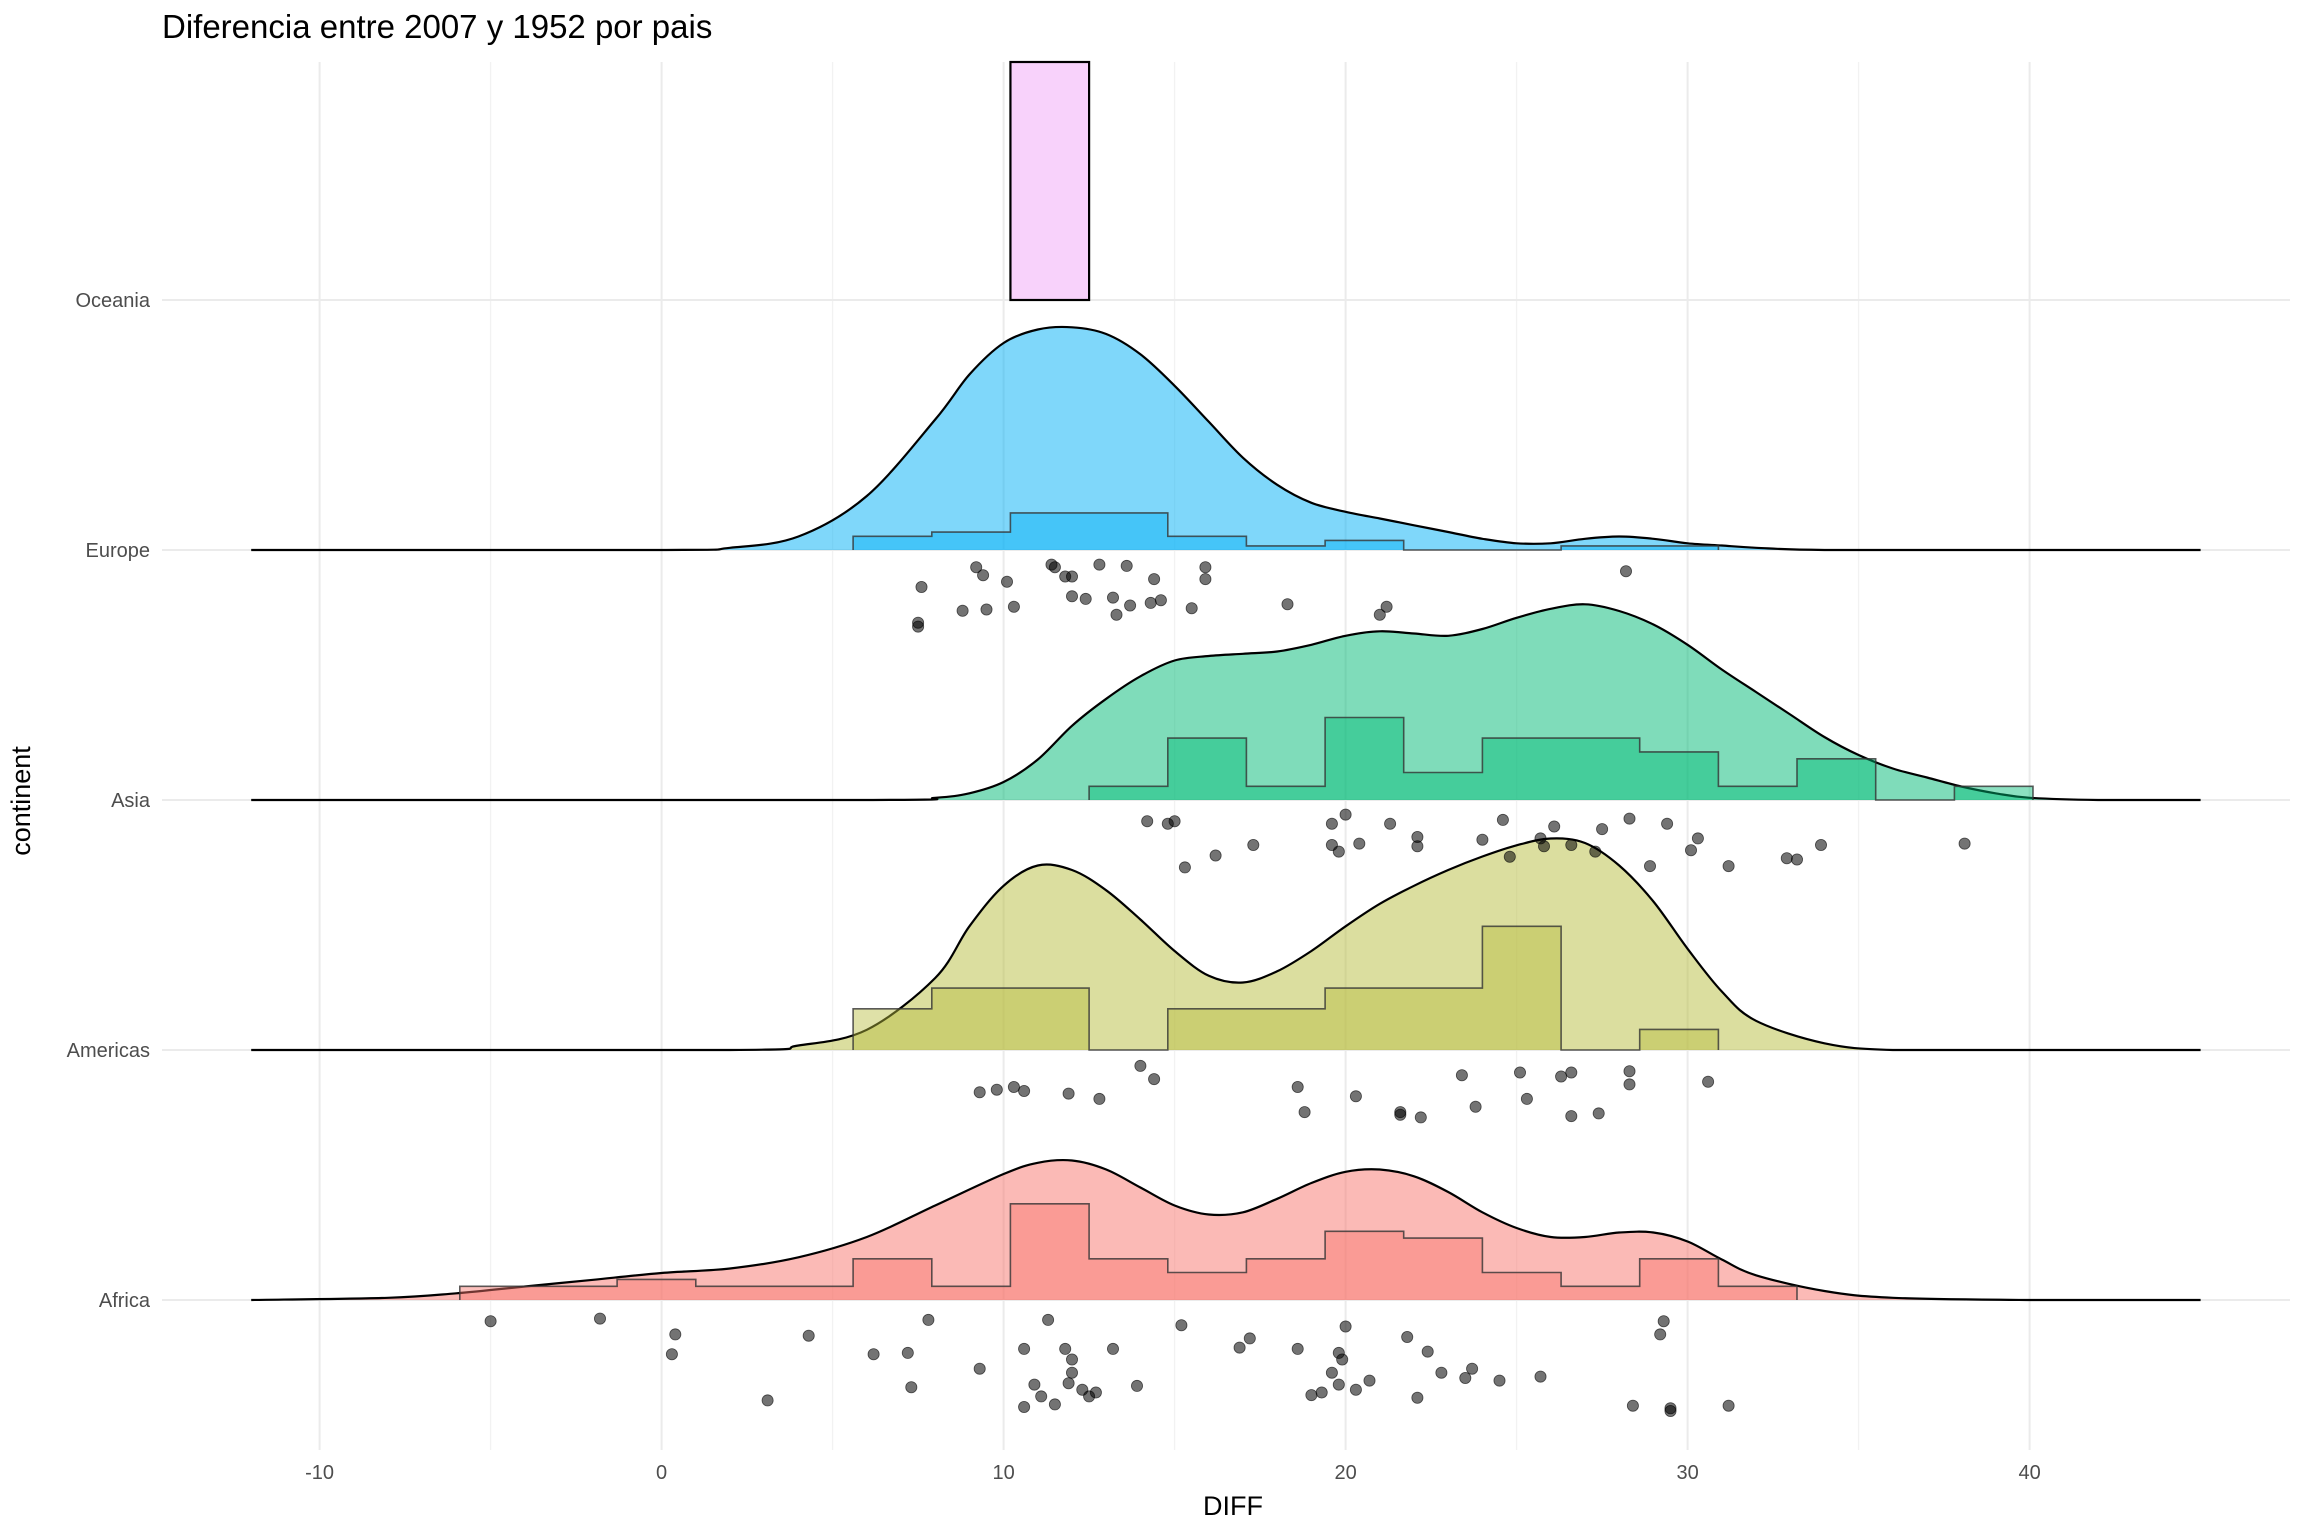 This screenshot has height=1536, width=2304. I want to click on y-tick-label: Africa, so click(125, 1301).